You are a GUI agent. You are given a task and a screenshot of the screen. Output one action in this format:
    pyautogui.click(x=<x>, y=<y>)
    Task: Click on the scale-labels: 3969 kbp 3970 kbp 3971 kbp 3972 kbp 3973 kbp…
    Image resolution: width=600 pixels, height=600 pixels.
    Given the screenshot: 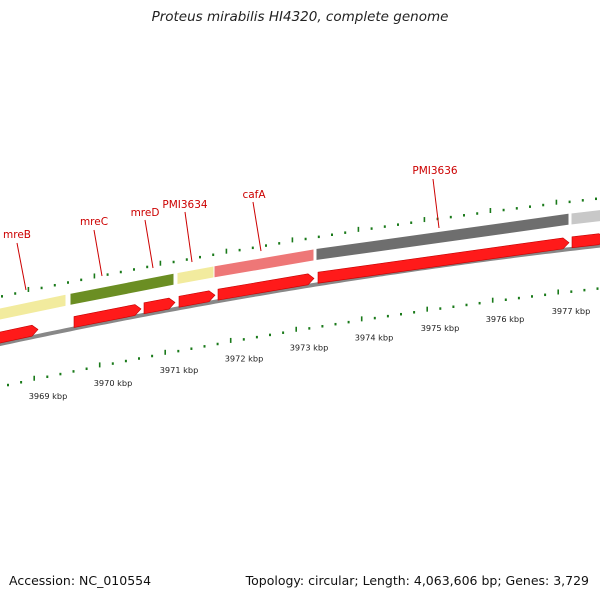 What is the action you would take?
    pyautogui.click(x=310, y=353)
    